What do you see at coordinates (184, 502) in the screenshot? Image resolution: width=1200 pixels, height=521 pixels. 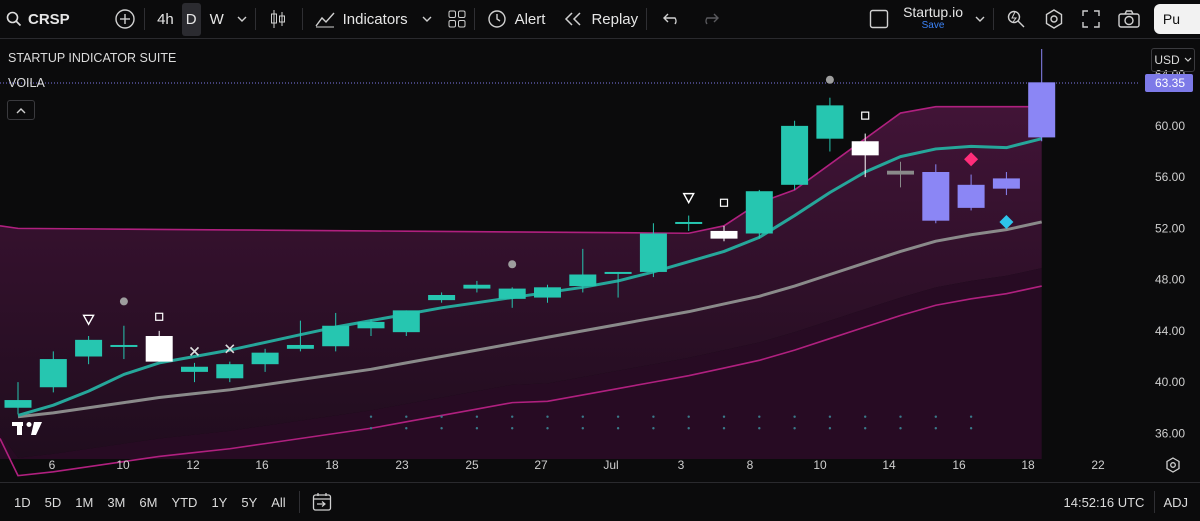 I see `range-ytd: YTD` at bounding box center [184, 502].